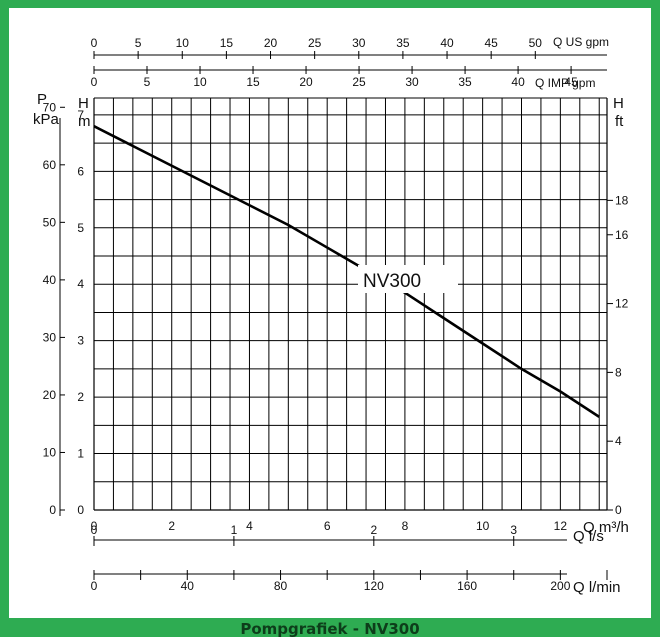  Describe the element at coordinates (50, 222) in the screenshot. I see `pressure-tick-label: 50` at that location.